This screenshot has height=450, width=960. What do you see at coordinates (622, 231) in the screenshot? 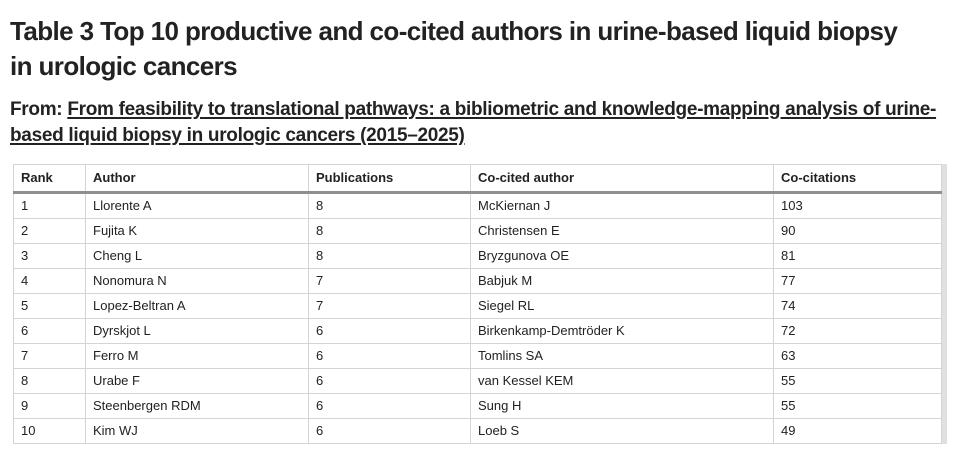
I see `cell-co-cited-author: Christensen E` at bounding box center [622, 231].